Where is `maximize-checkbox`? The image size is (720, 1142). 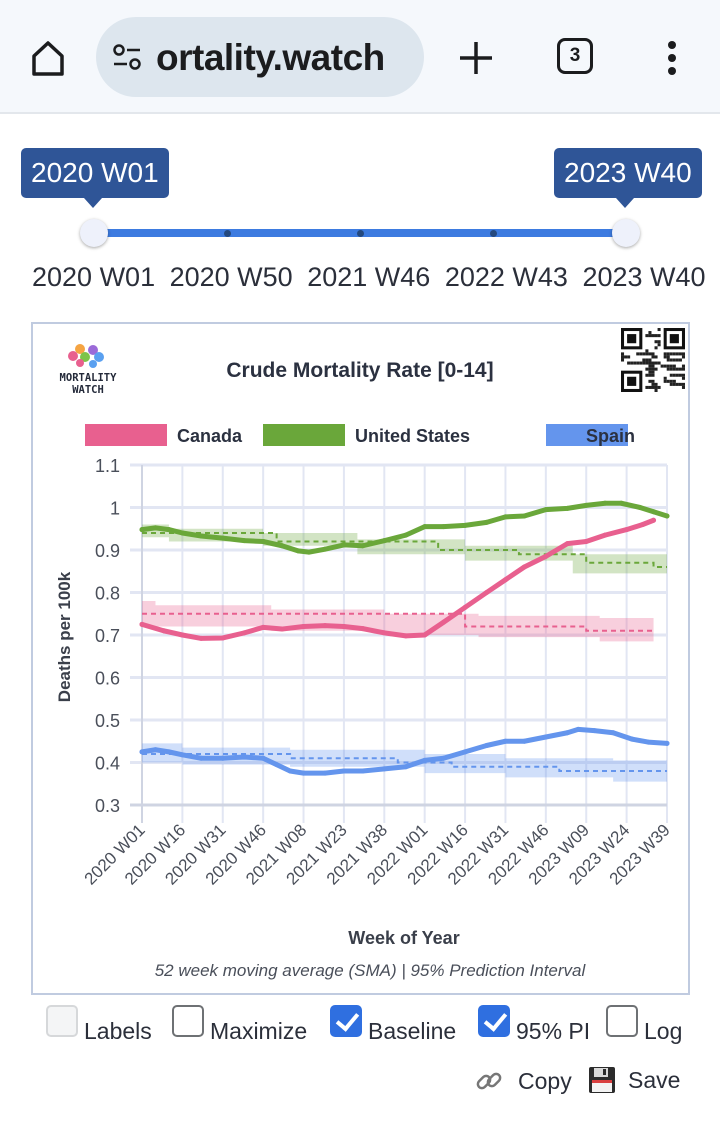
maximize-checkbox is located at coordinates (188, 1021).